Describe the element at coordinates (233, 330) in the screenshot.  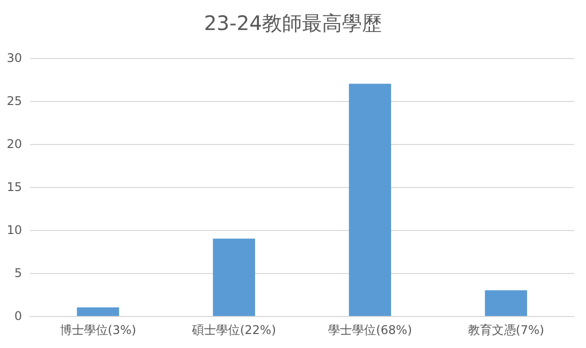
I see `x-tick-label: 碩士學位(22%)` at that location.